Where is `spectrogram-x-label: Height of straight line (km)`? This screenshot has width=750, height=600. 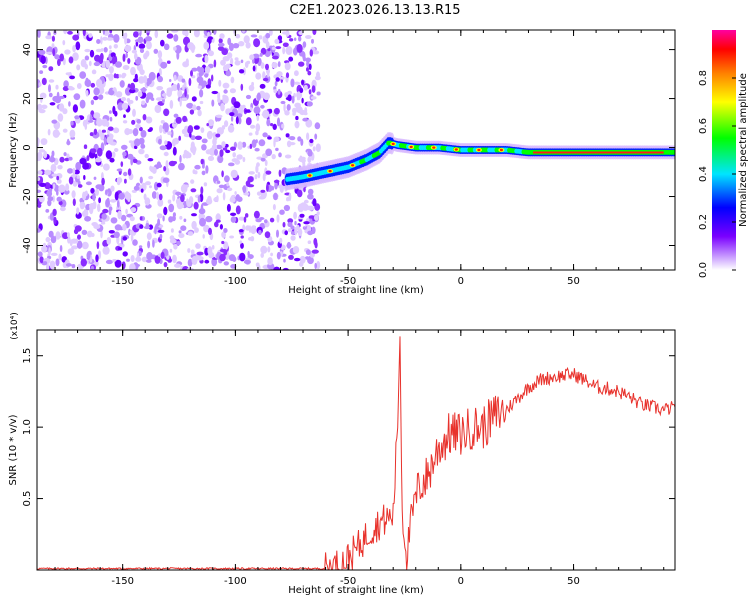 spectrogram-x-label: Height of straight line (km) is located at coordinates (356, 290).